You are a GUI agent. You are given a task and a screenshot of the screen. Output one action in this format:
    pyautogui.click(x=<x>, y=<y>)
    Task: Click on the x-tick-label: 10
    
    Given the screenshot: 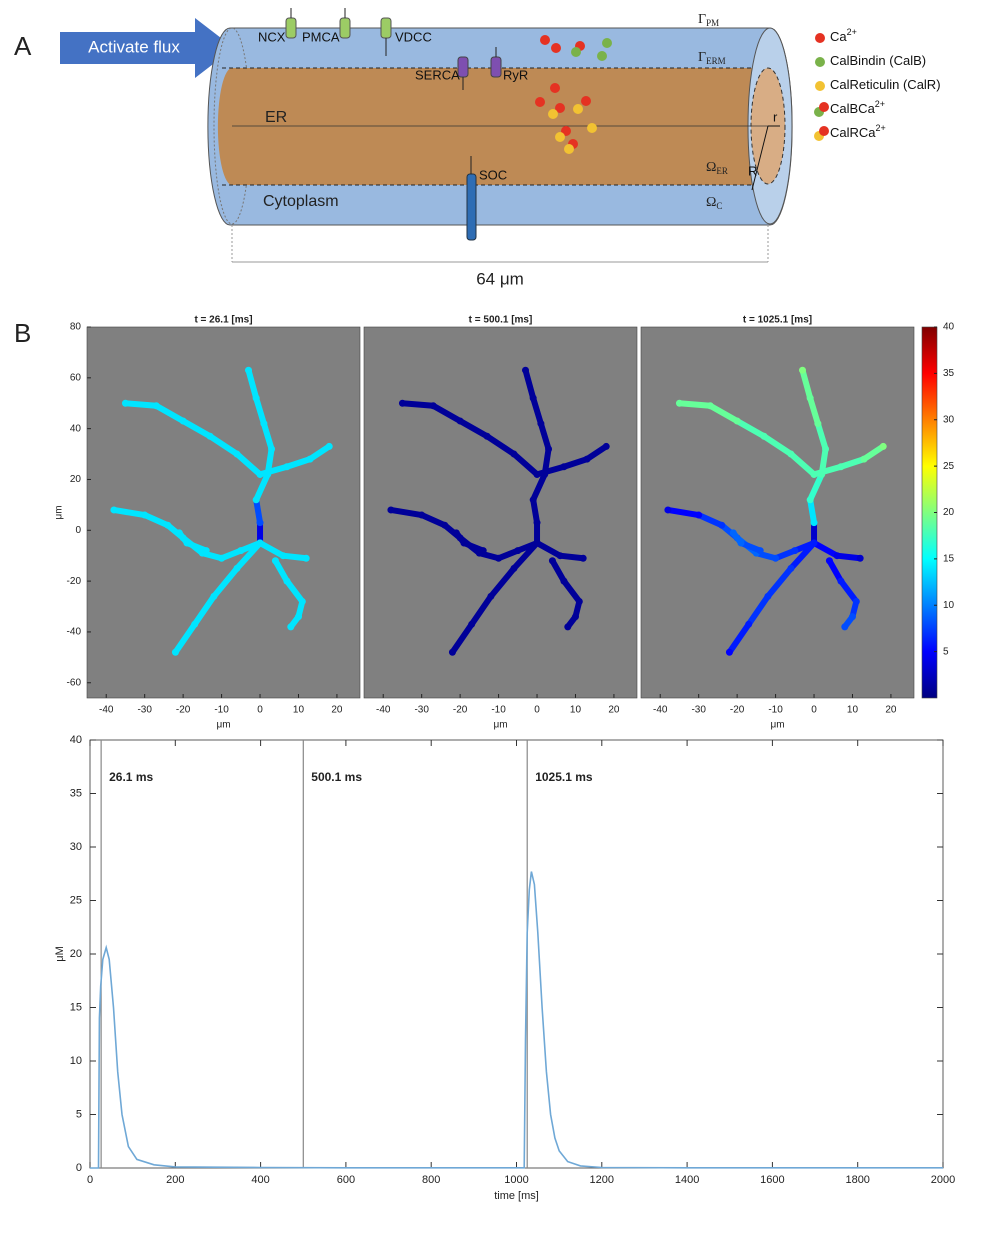 What is the action you would take?
    pyautogui.click(x=299, y=710)
    